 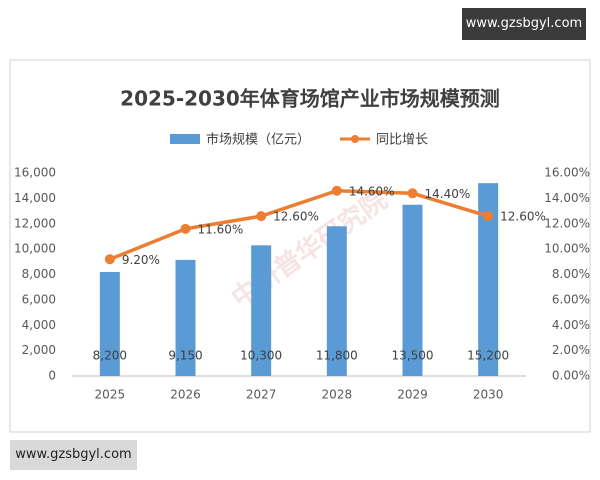 I want to click on y2-tick-label: 6.00%, so click(x=571, y=299).